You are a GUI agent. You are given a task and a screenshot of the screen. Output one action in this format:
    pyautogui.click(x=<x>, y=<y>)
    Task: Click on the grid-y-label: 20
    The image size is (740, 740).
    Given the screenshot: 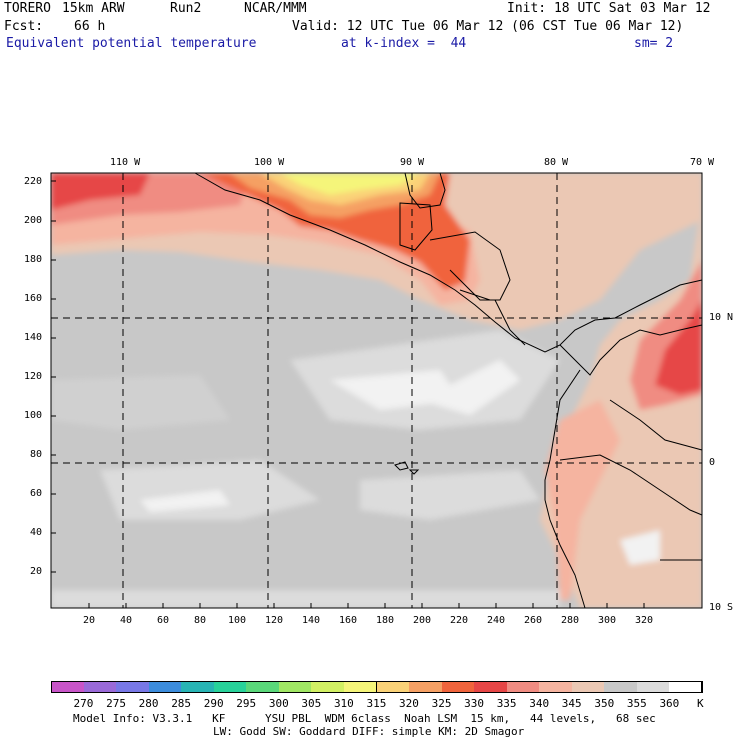 What is the action you would take?
    pyautogui.click(x=36, y=571)
    